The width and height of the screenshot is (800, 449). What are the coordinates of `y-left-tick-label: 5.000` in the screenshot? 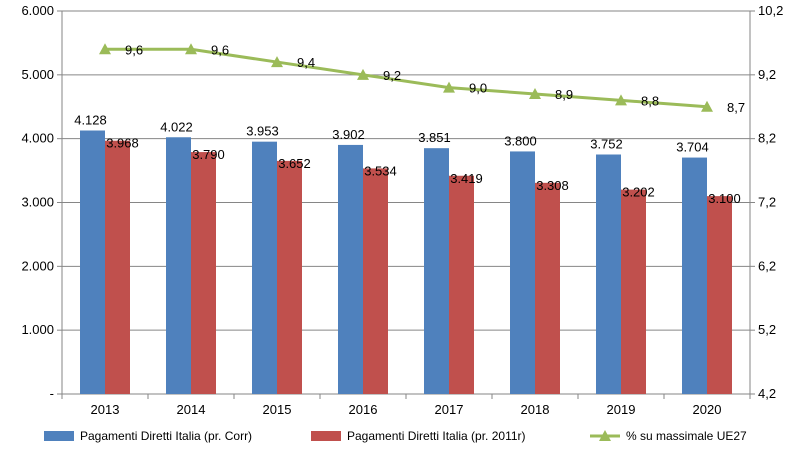 It's located at (37, 74).